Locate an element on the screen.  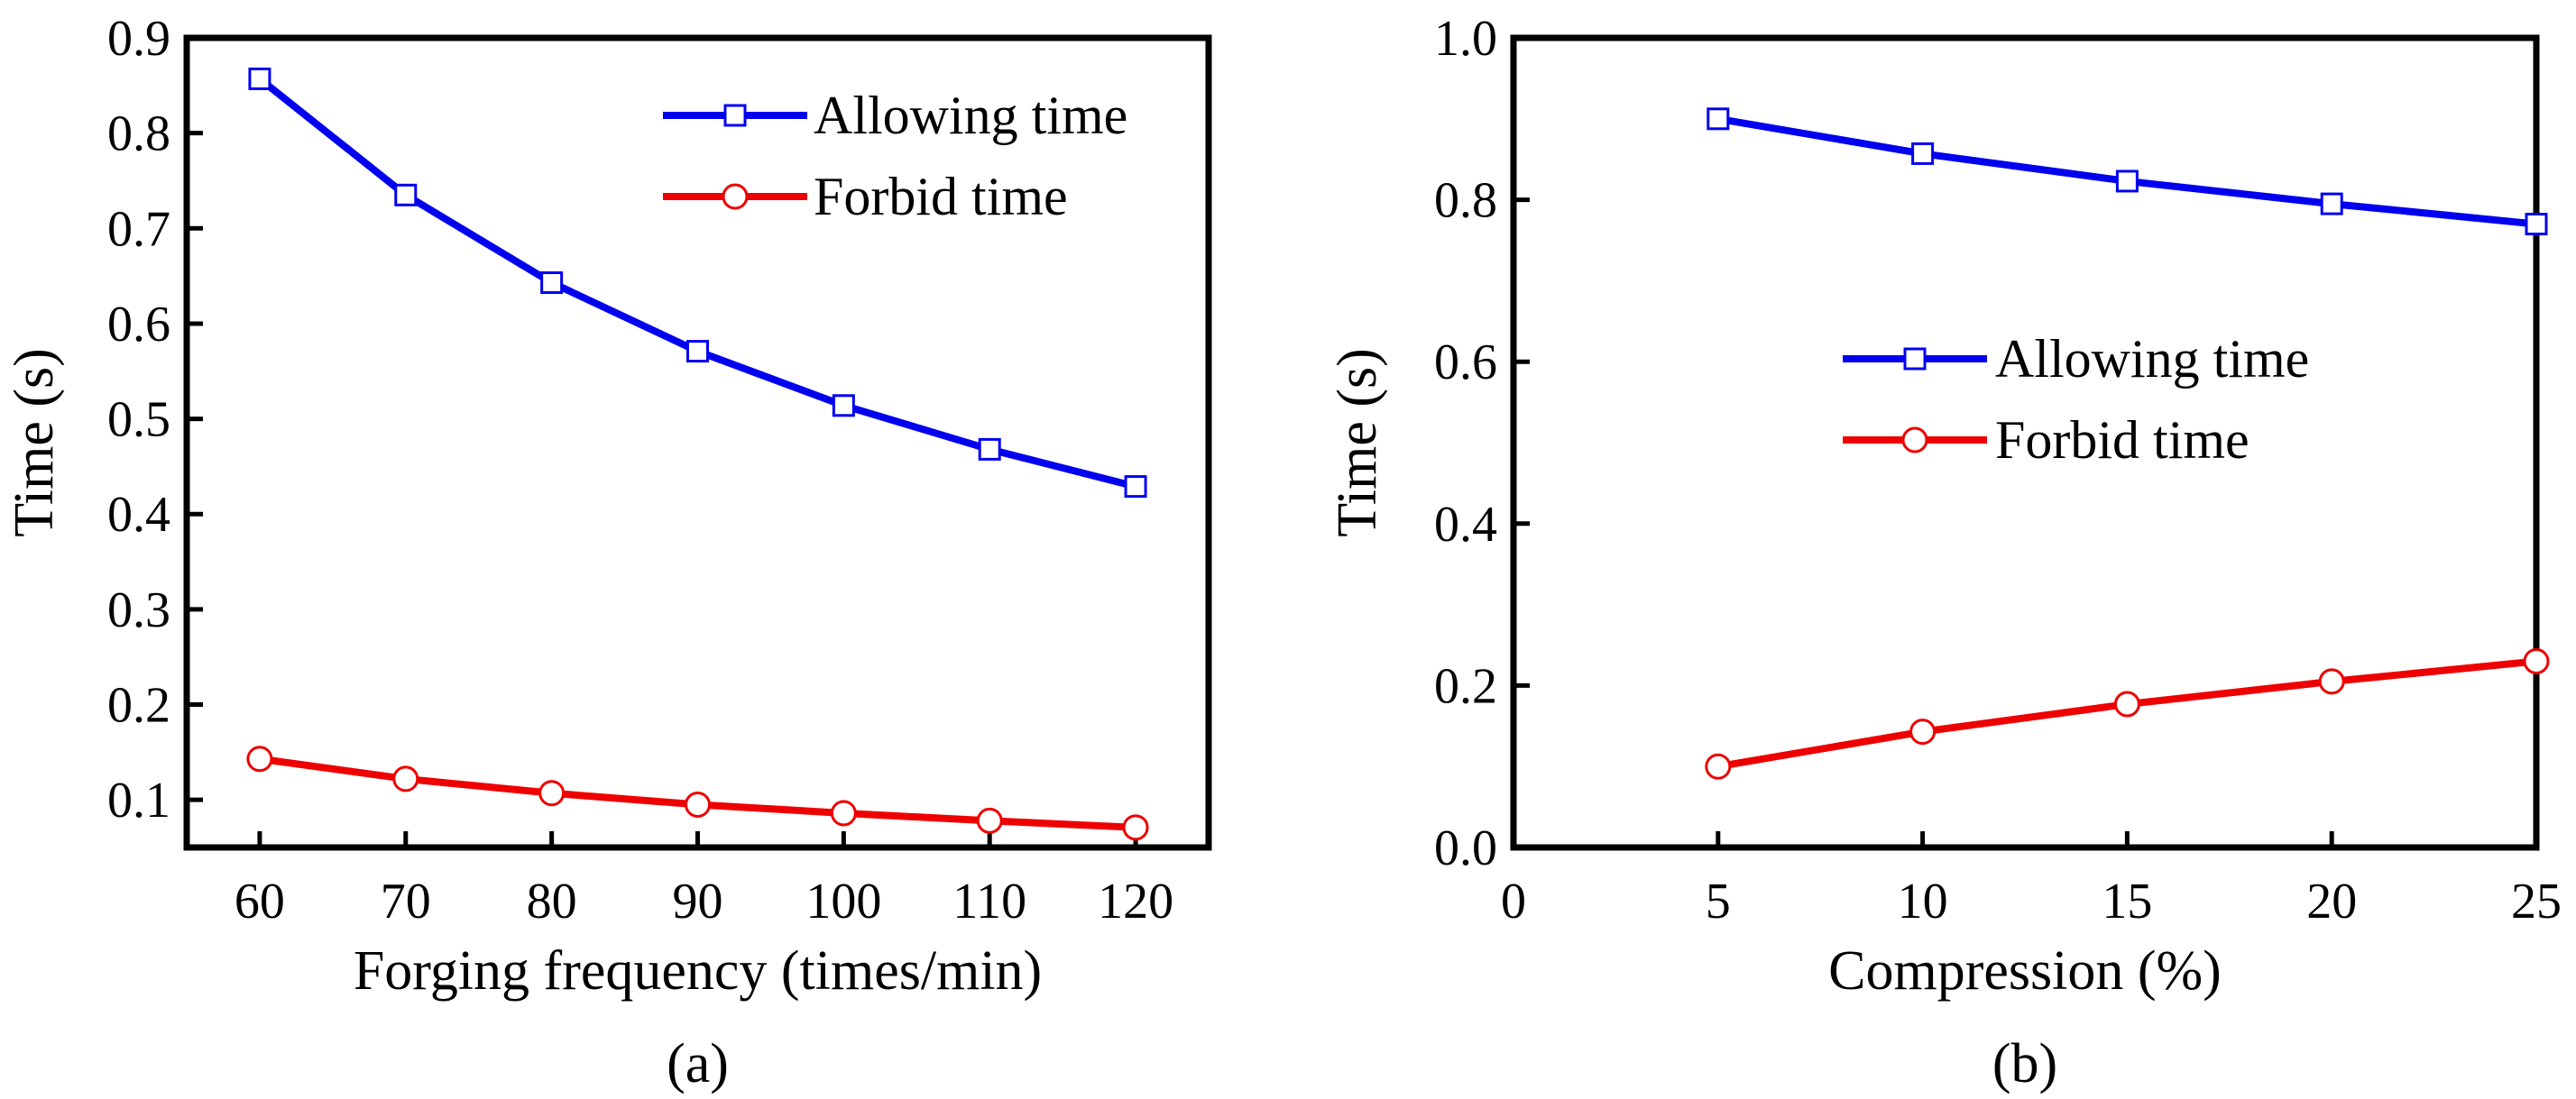
chart-b-x-tick-label: 15 is located at coordinates (2127, 902).